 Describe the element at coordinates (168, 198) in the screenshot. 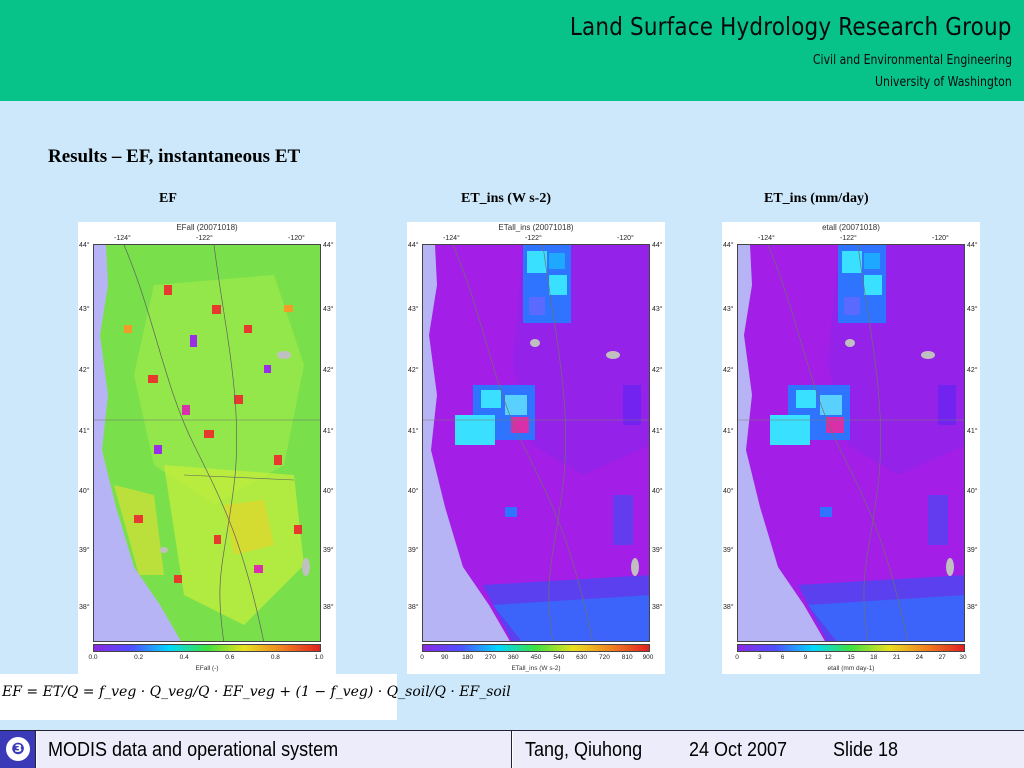

I see `map-label-ef: EF` at that location.